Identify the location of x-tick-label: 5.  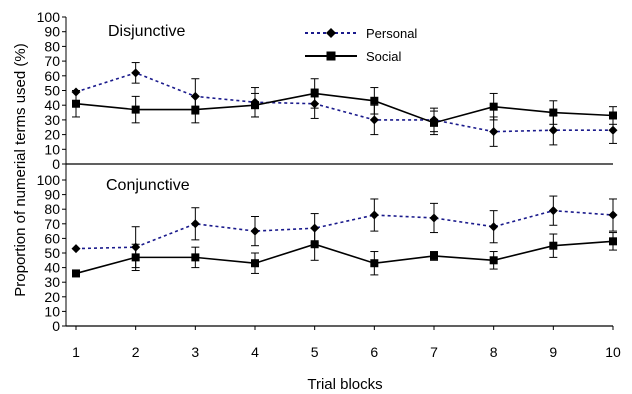
(315, 352).